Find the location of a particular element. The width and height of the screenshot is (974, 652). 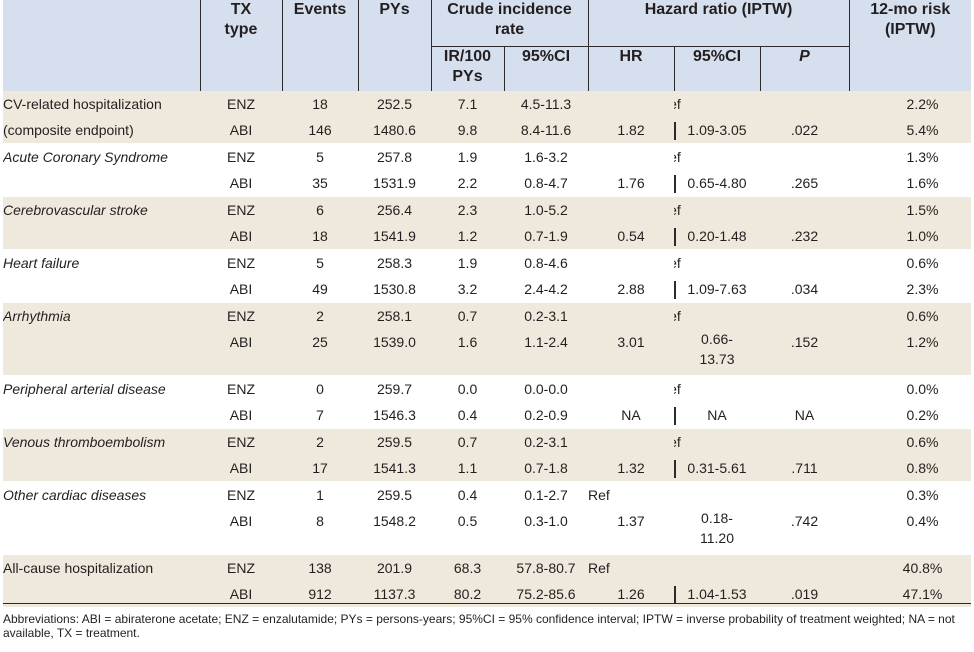

events-cell: 138 is located at coordinates (320, 567).